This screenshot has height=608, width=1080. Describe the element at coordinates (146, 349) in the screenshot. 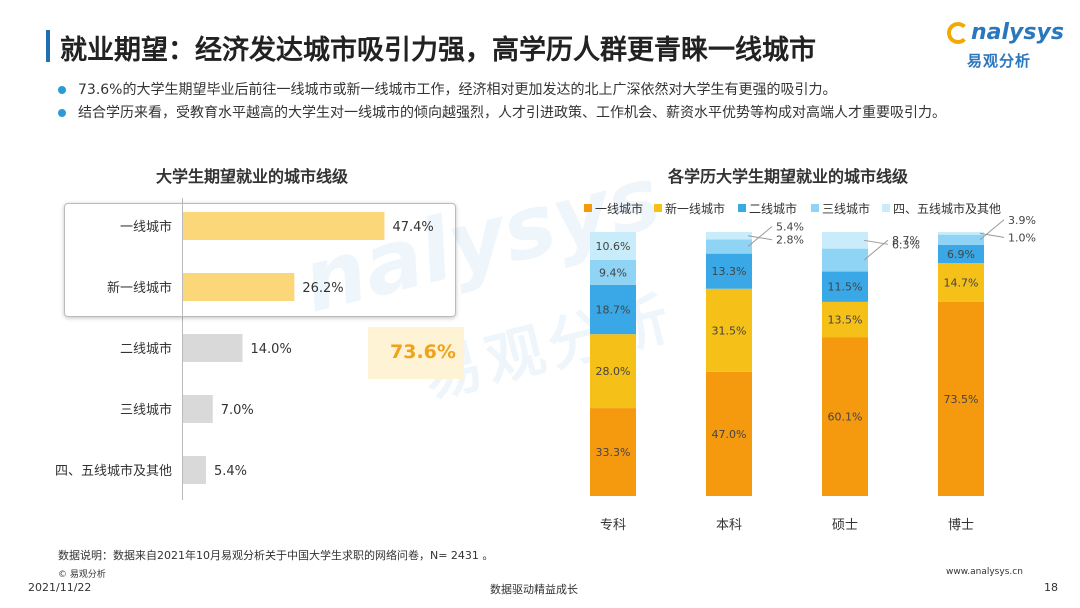

I see `category-label: 二线城市` at that location.